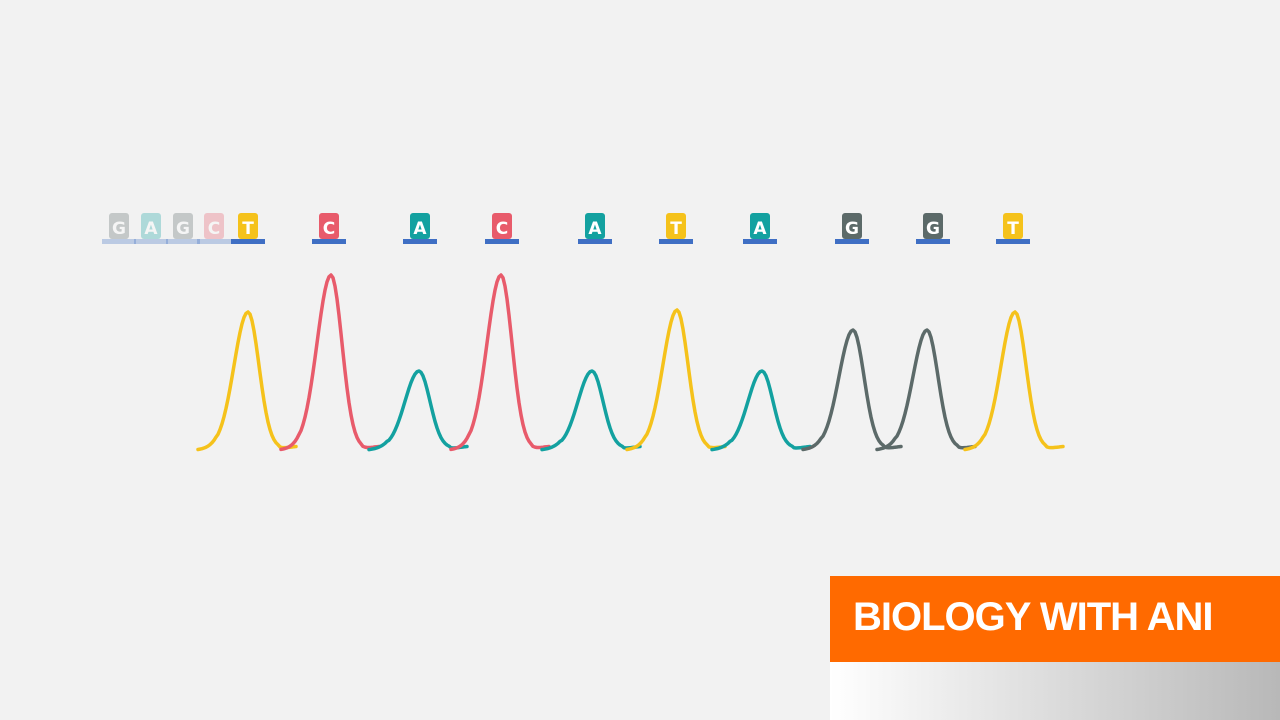  Describe the element at coordinates (1033, 617) in the screenshot. I see `brand-title: BIOLOGY WITH ANI` at that location.